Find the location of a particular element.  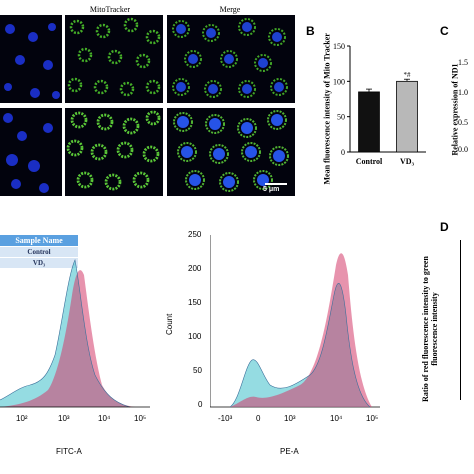

flow-left-svg is located at coordinates (75, 333).